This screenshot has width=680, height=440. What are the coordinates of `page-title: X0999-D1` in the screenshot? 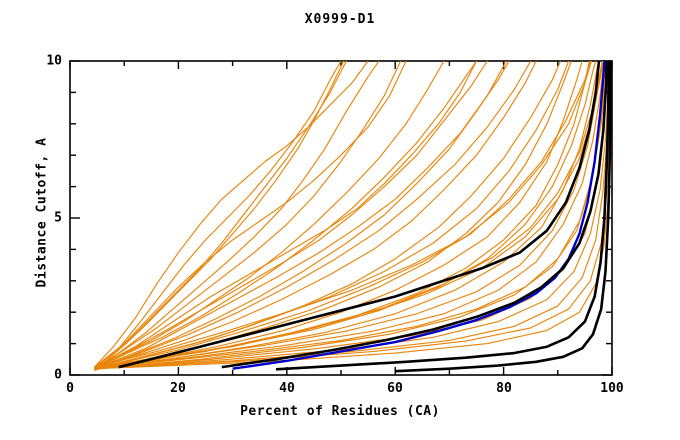 It's located at (340, 19).